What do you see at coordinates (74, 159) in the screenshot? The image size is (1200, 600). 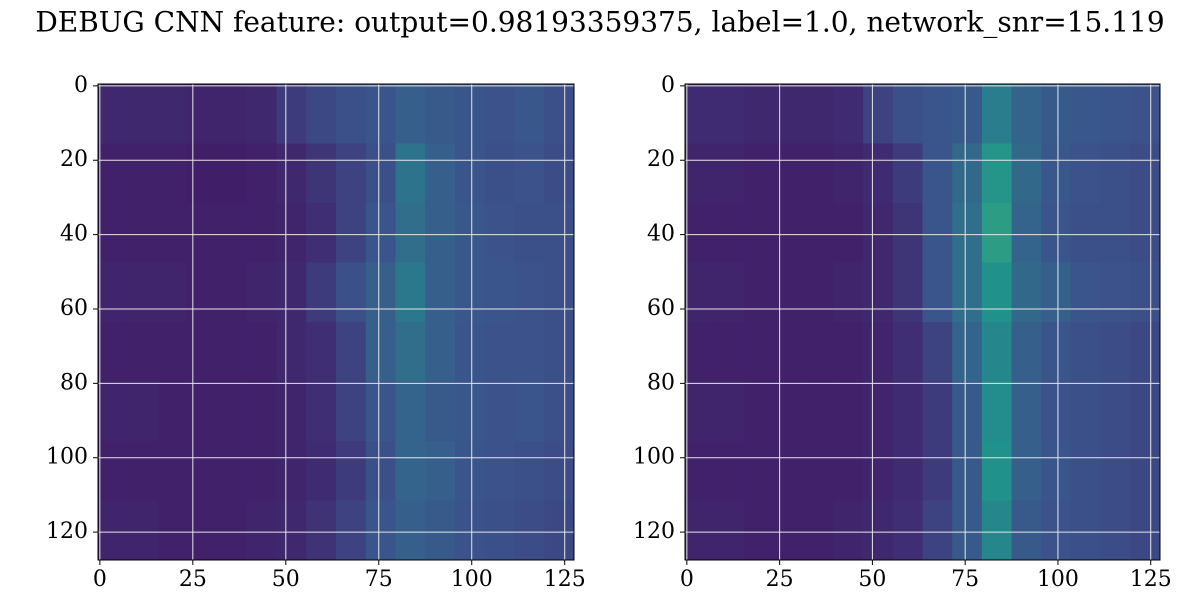 I see `y-tick-label: 20` at bounding box center [74, 159].